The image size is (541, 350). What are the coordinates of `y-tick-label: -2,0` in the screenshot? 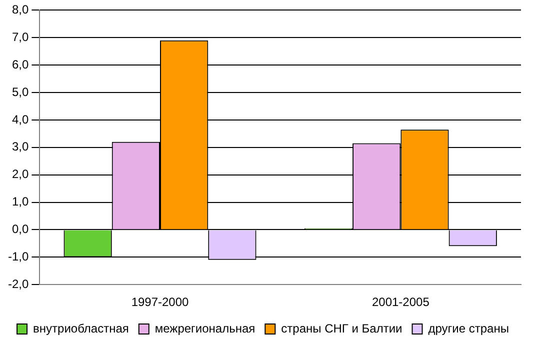 It's located at (18, 283).